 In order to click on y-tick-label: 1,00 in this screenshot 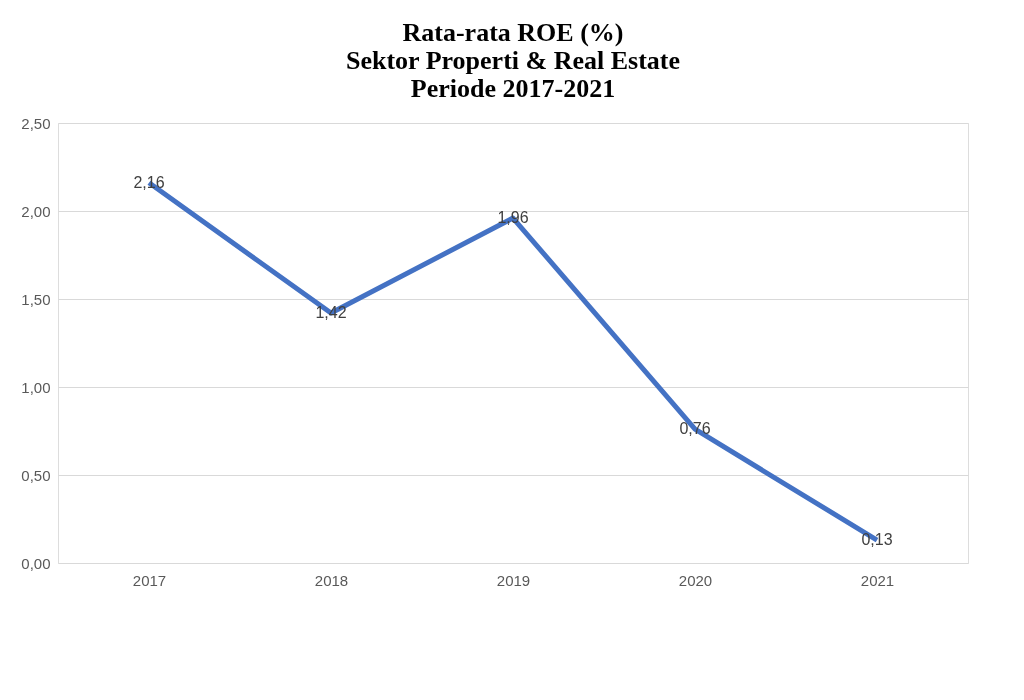, I will do `click(36, 387)`.